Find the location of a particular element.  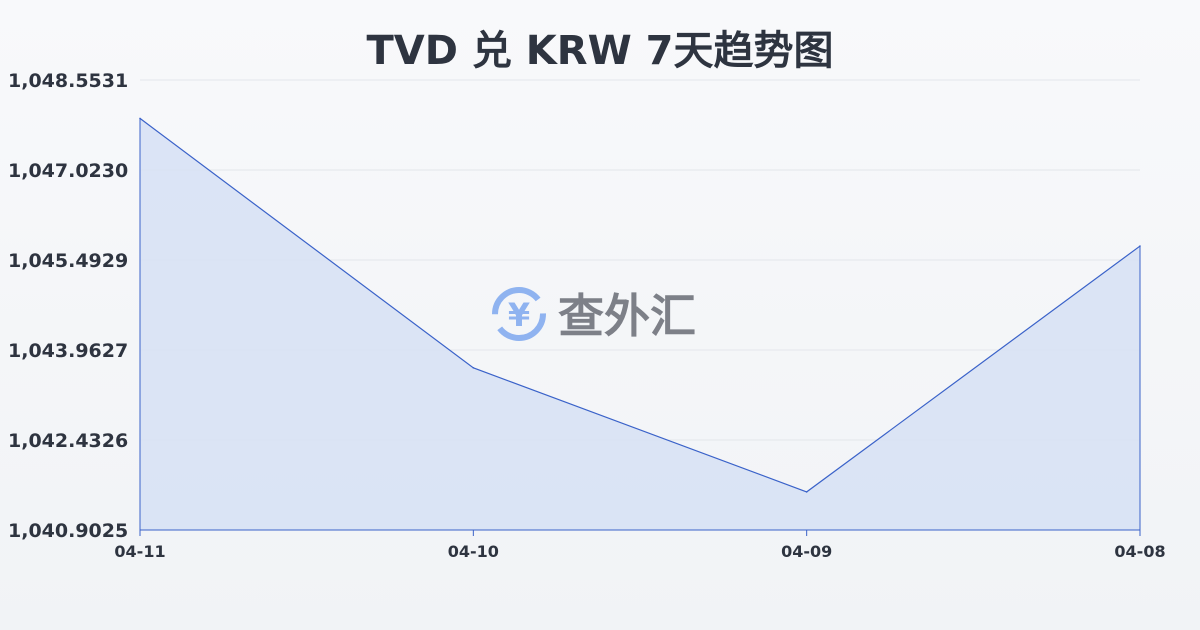

y-tick-label: 1,048.5531 is located at coordinates (68, 81).